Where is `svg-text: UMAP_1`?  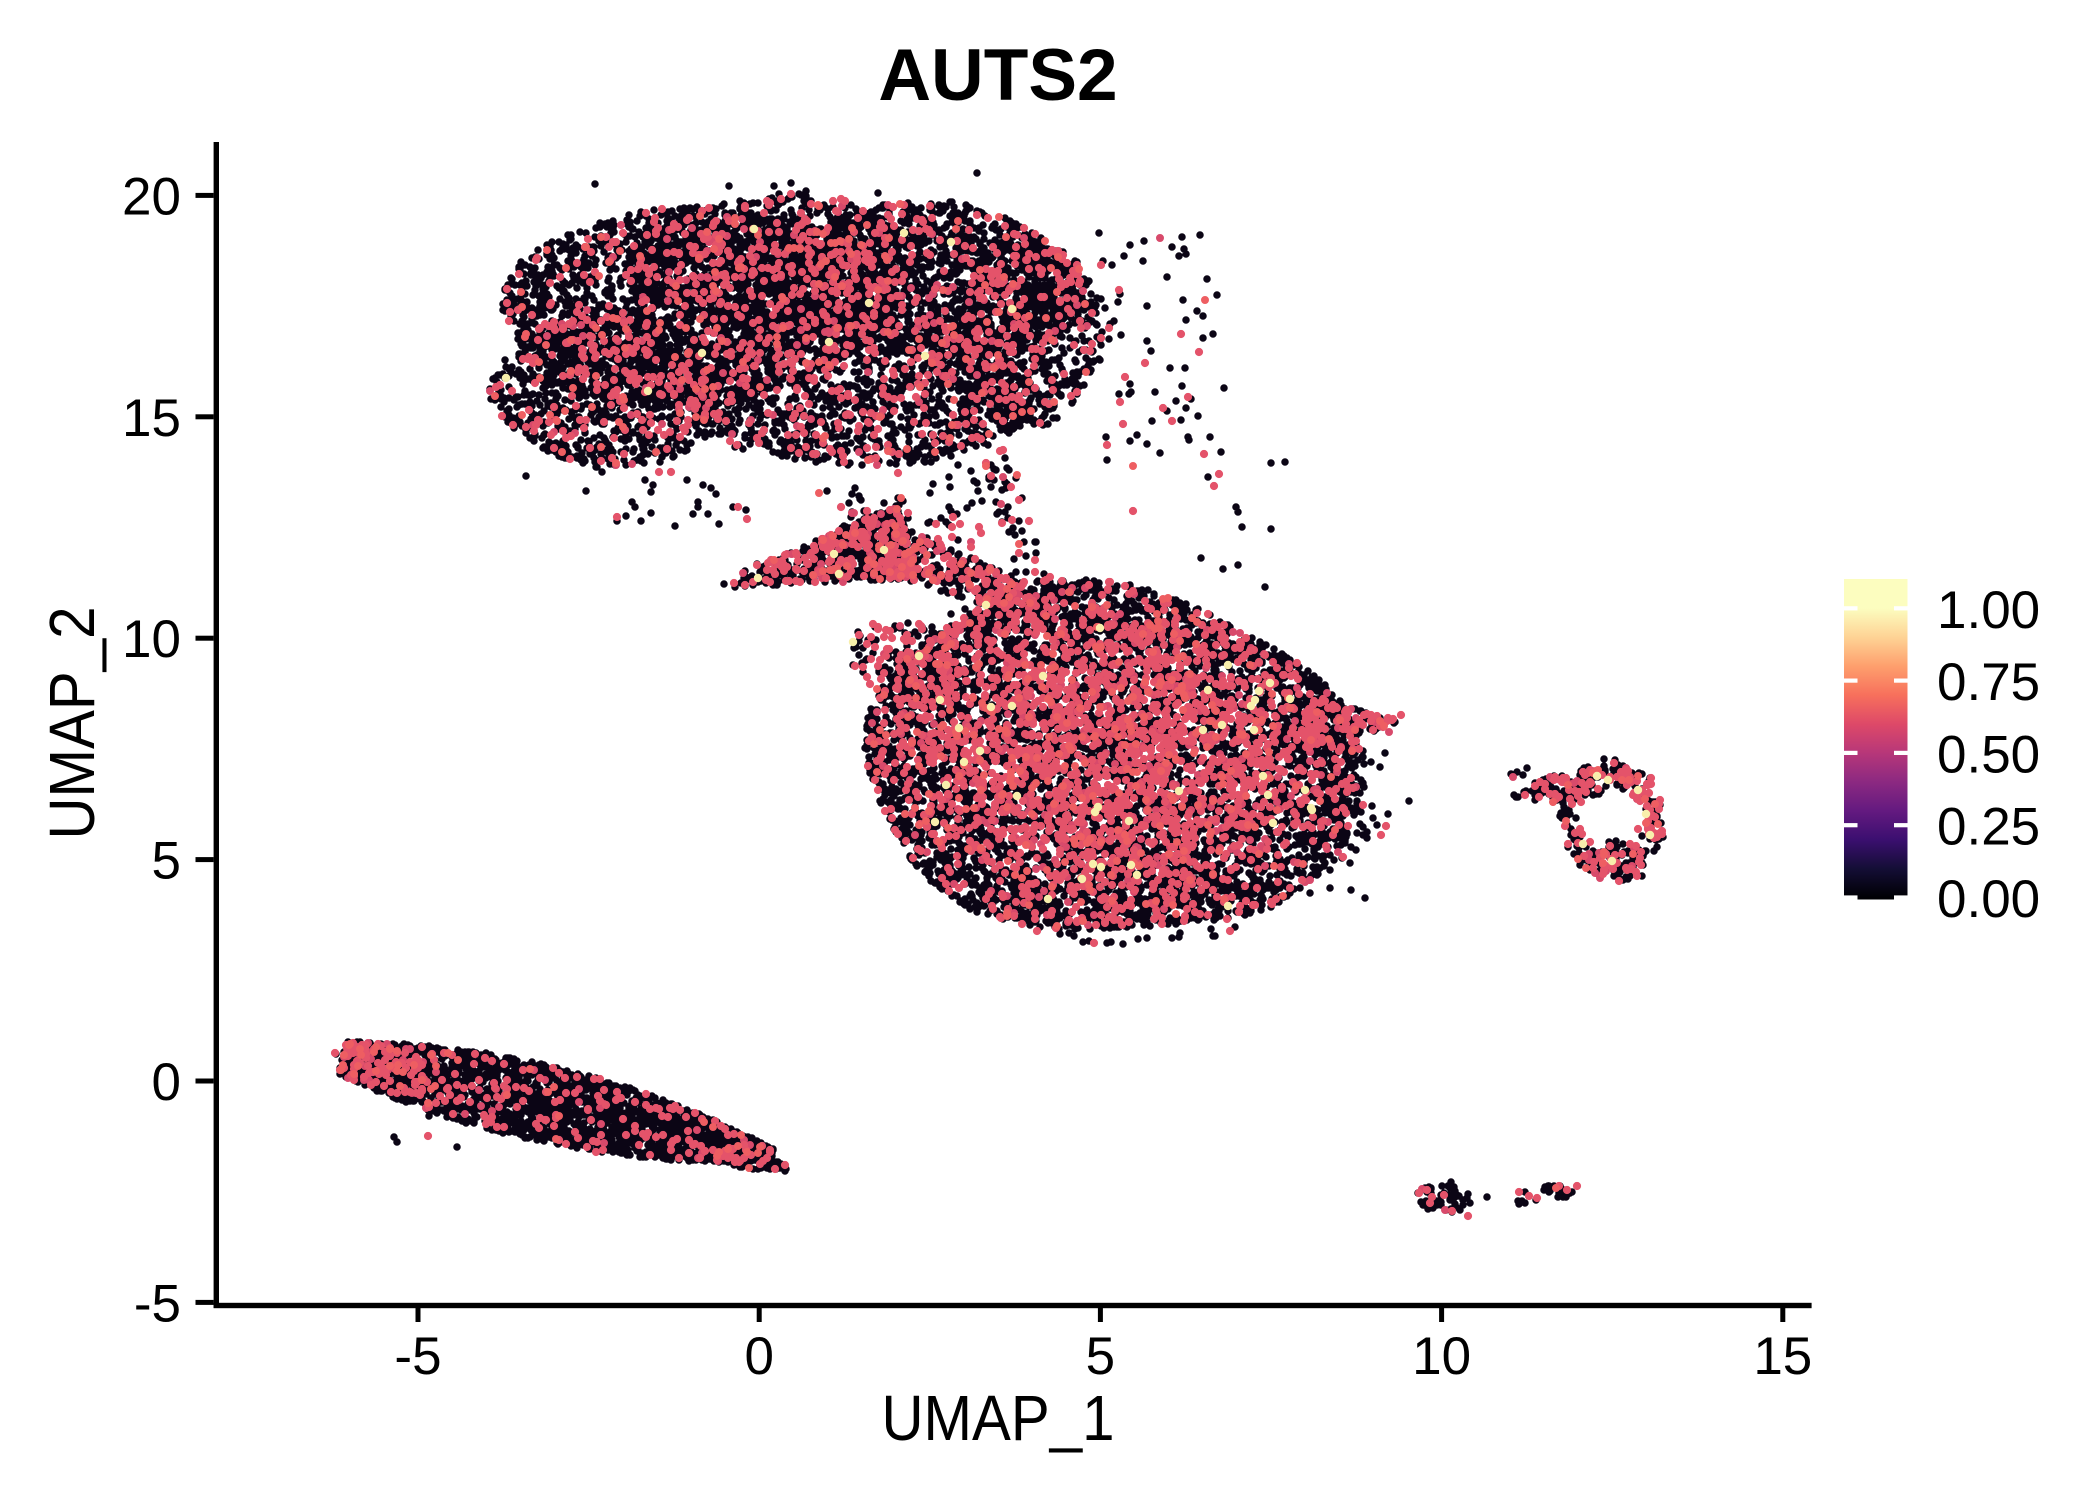
svg-text: UMAP_1 is located at coordinates (998, 1418).